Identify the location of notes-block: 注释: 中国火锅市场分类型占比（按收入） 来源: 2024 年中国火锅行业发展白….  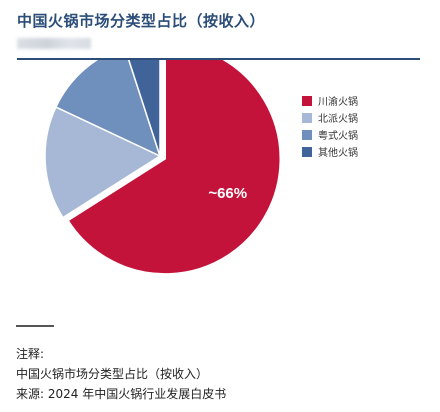
(121, 374).